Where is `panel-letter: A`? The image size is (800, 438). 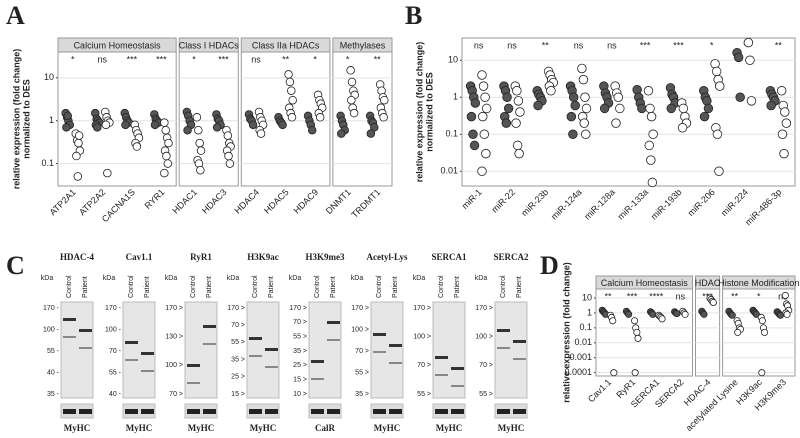
panel-letter: A is located at coordinates (15, 15).